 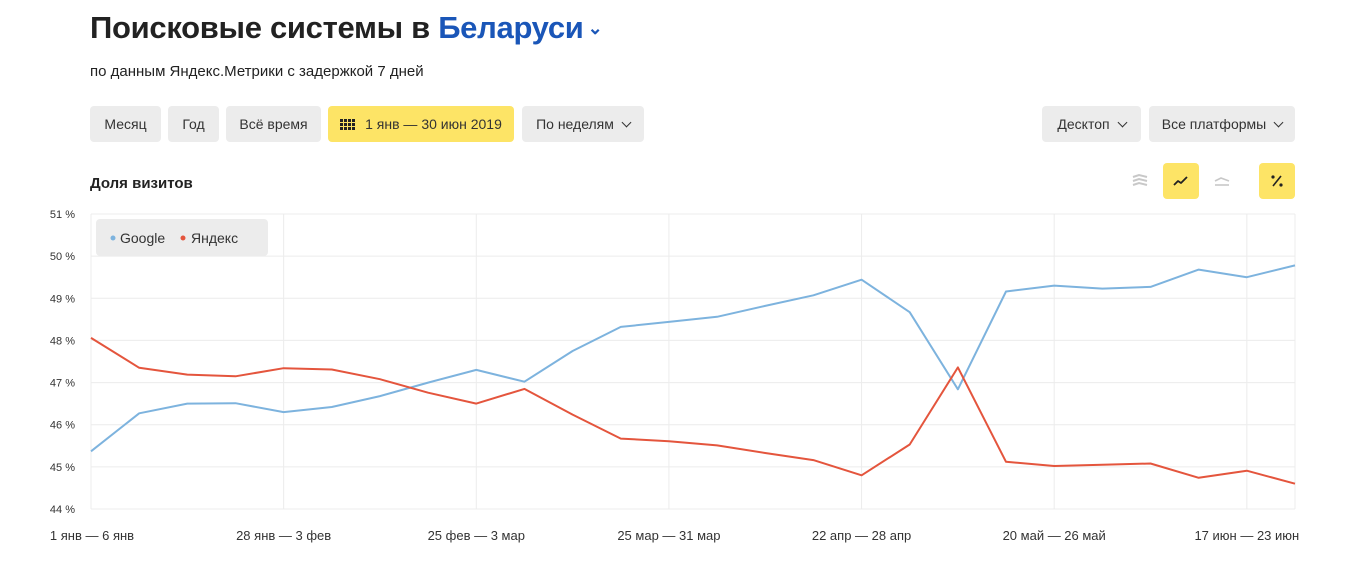 What do you see at coordinates (595, 28) in the screenshot?
I see `chevron-down-icon: ⌄` at bounding box center [595, 28].